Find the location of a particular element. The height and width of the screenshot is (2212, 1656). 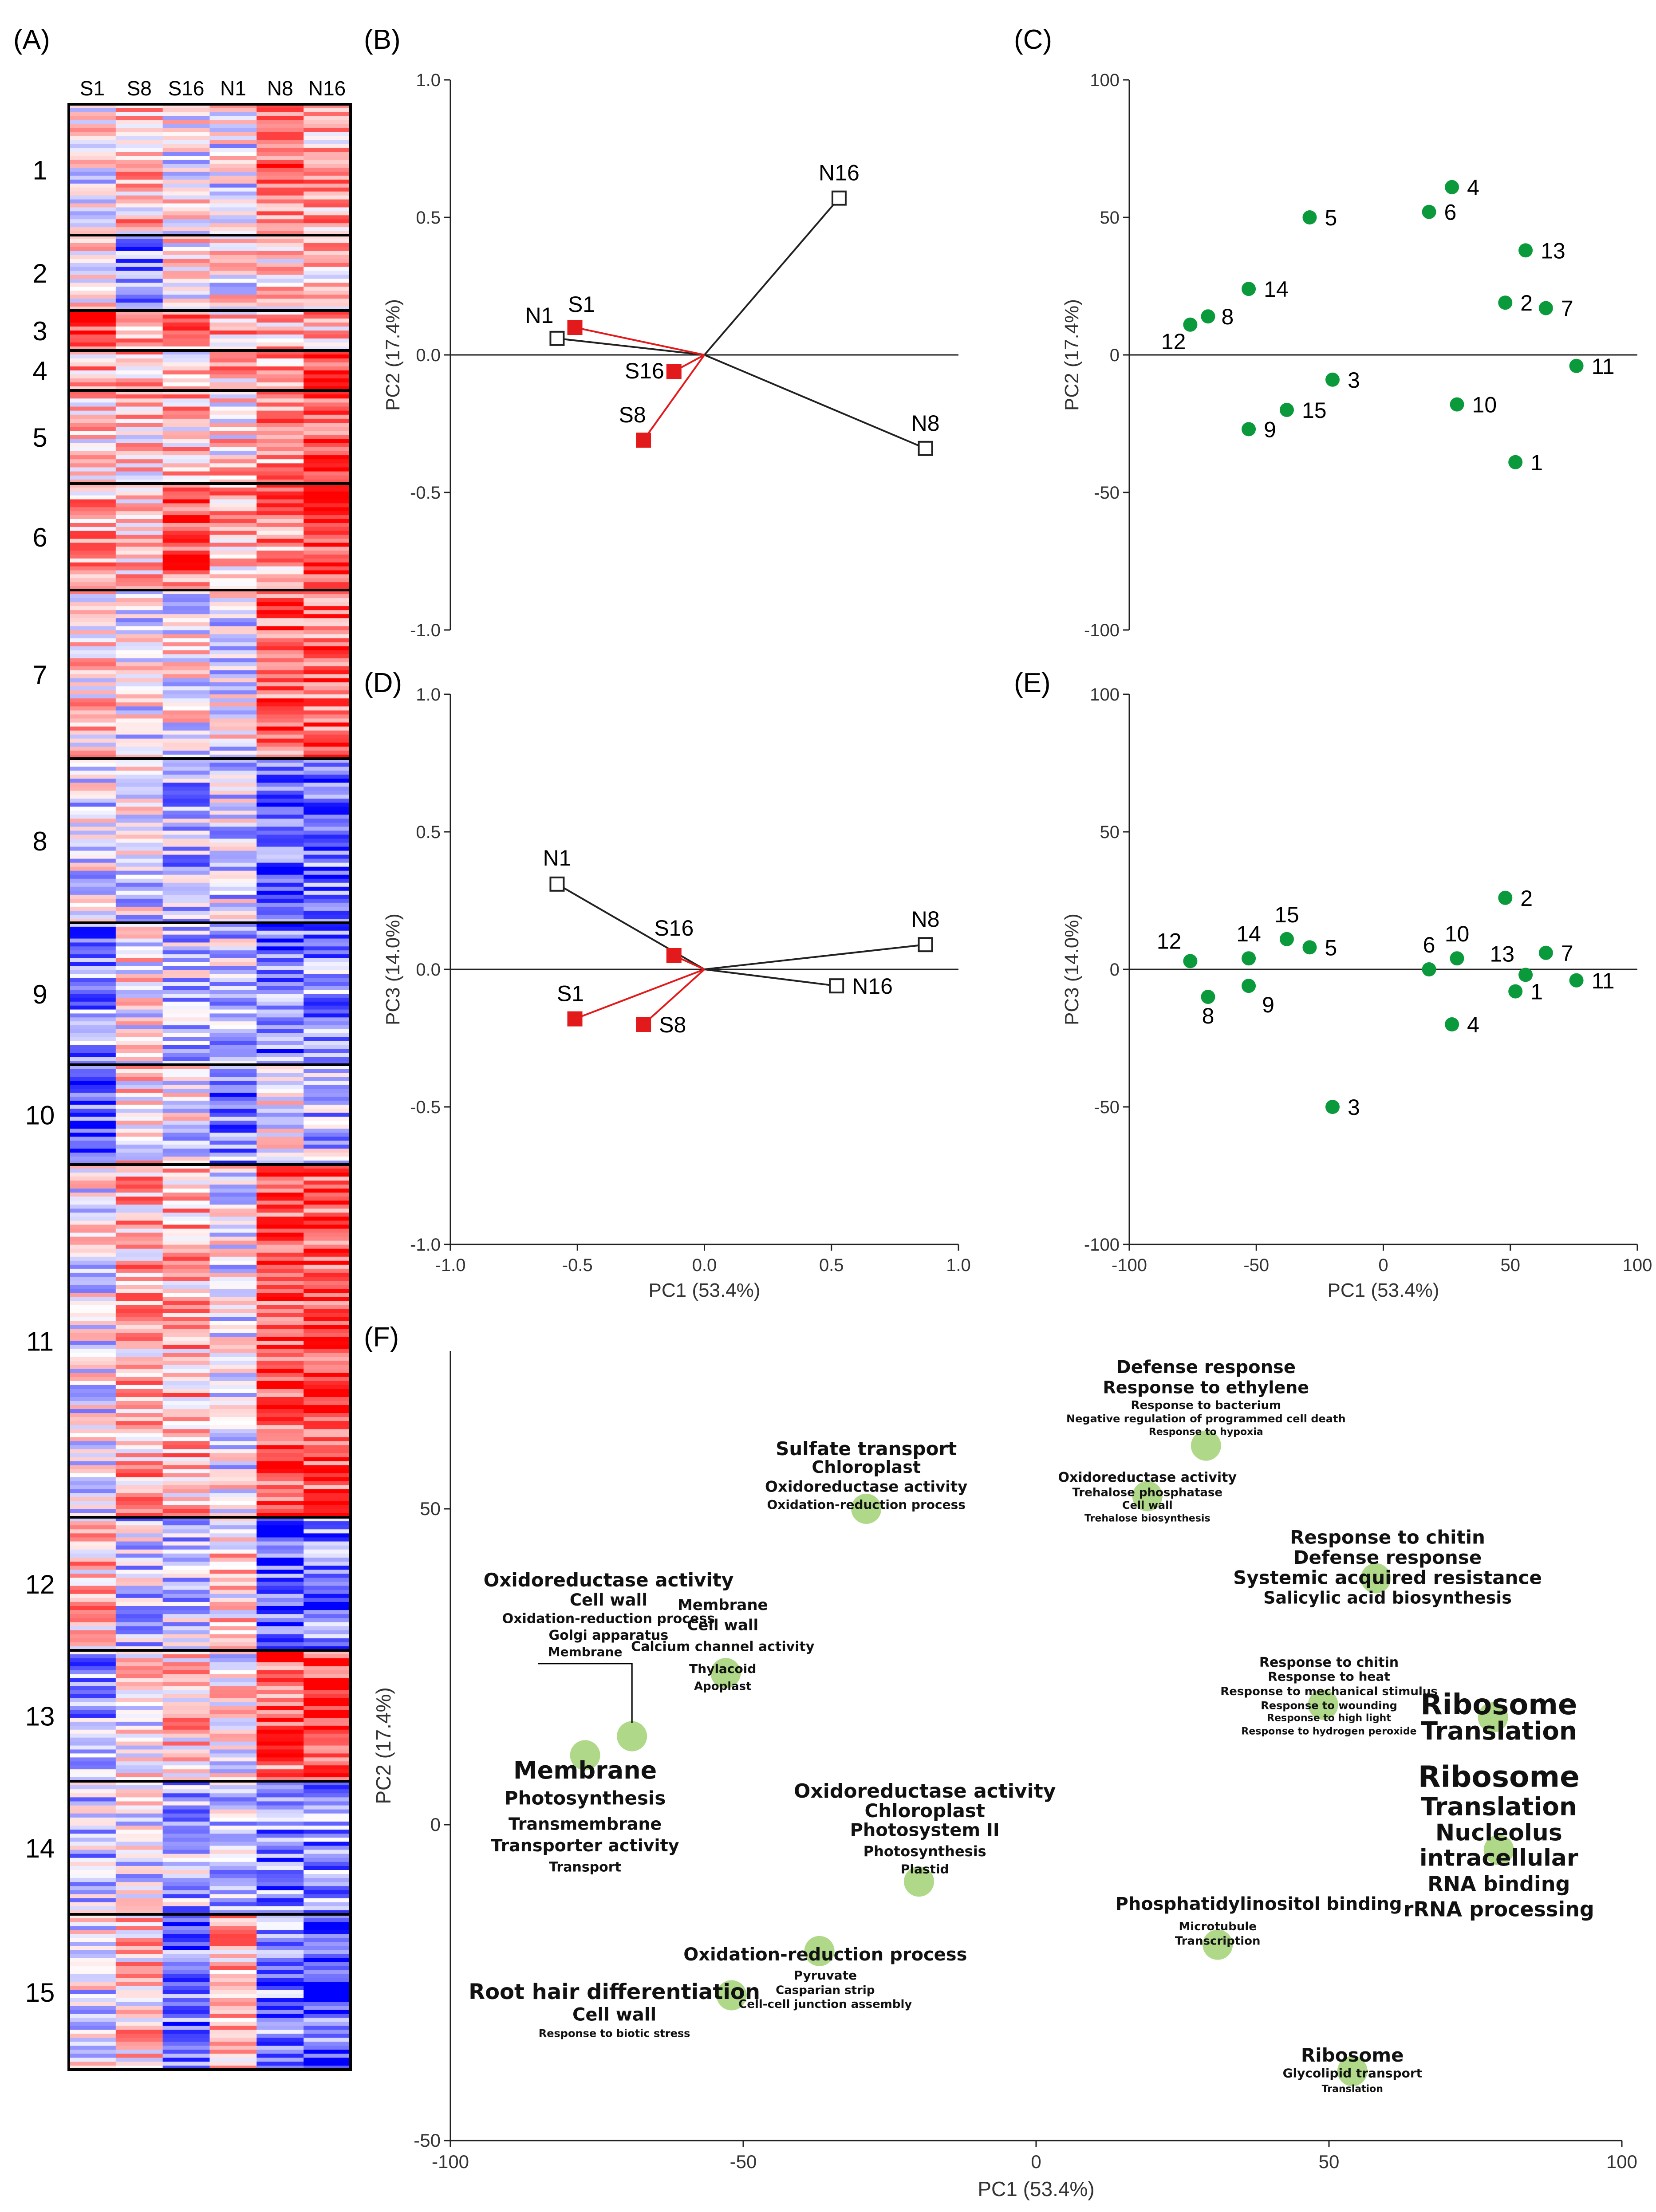

go-term-label: Oxidation-reduction process is located at coordinates (825, 1954).